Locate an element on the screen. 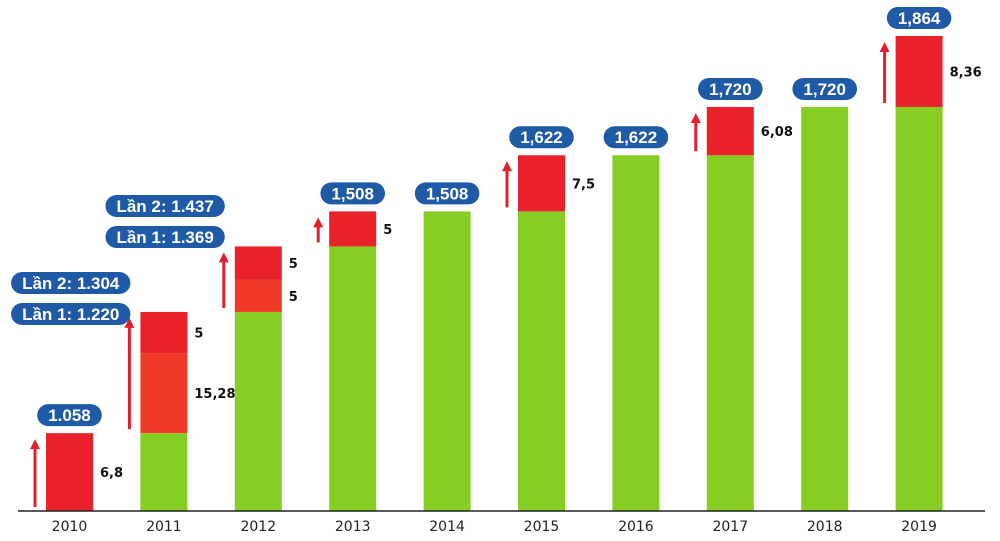 The width and height of the screenshot is (1000, 541). value-pill-bg-2013 is located at coordinates (352, 193).